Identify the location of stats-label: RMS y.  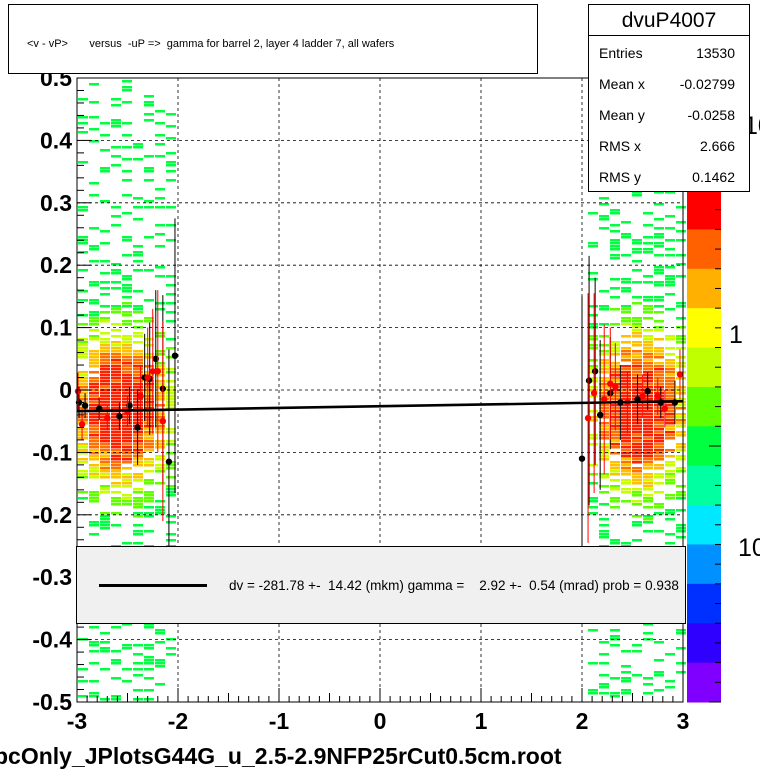
(620, 177).